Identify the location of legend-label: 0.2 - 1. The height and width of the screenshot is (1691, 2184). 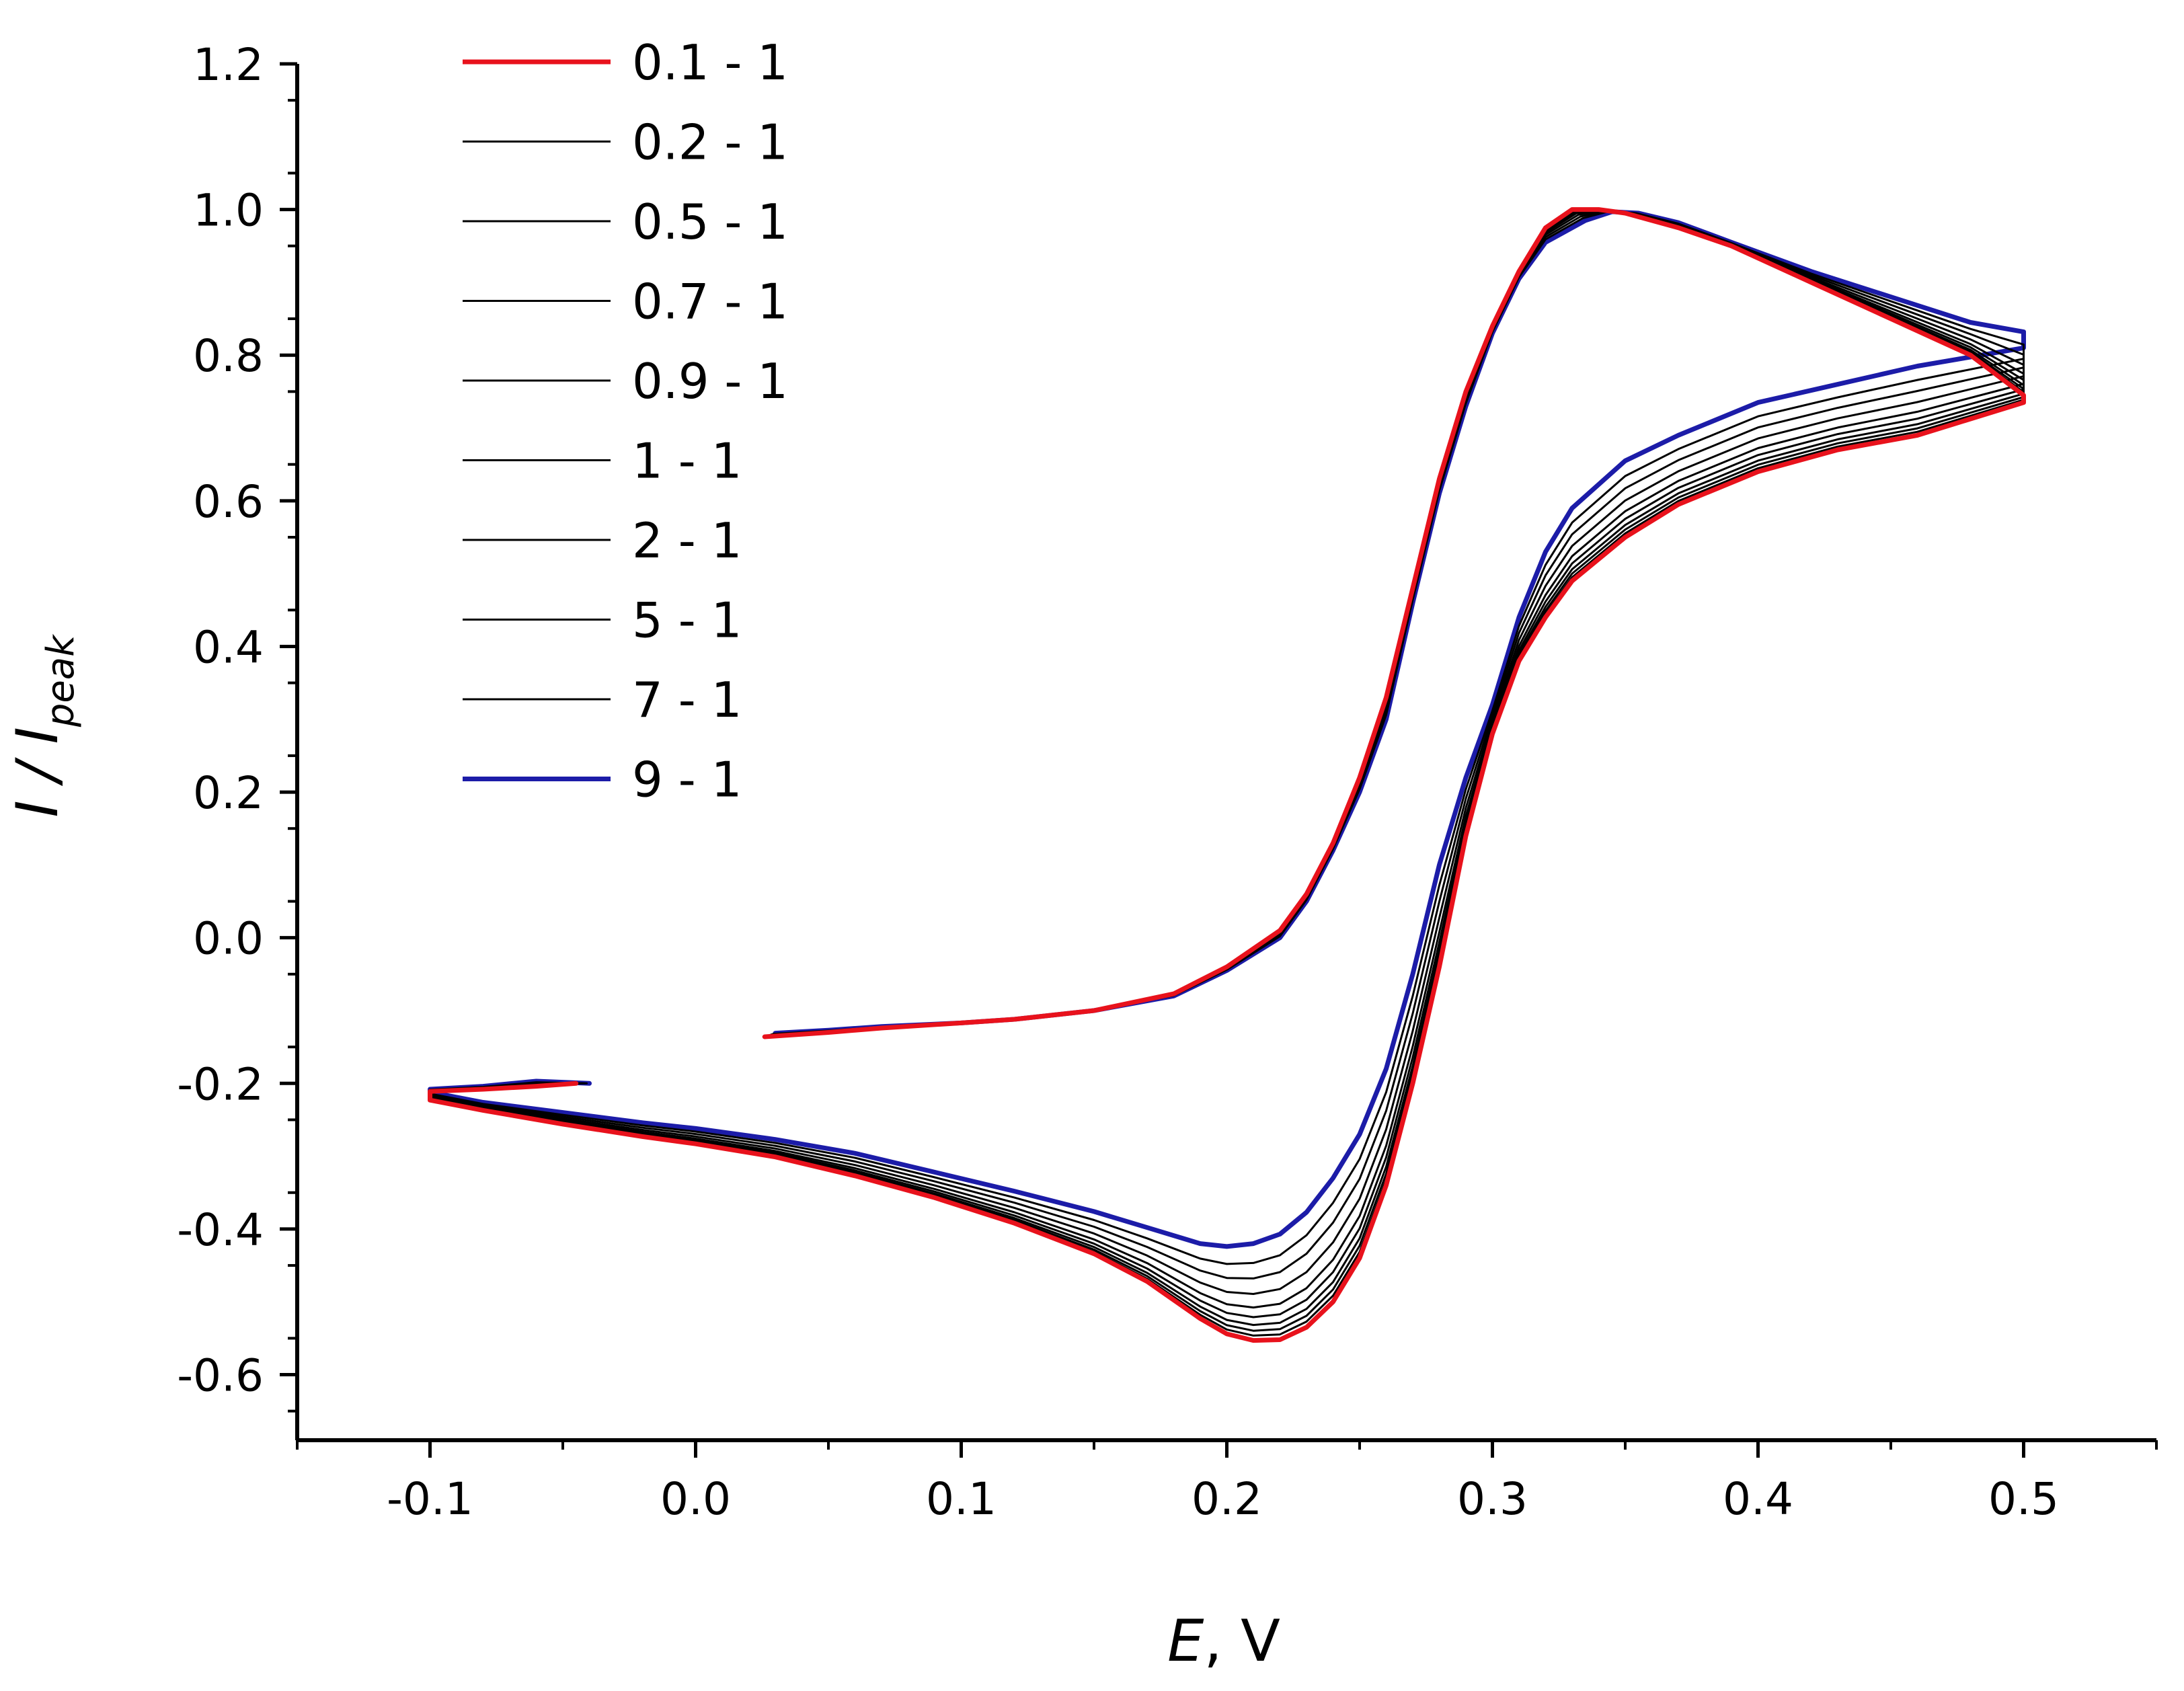
(710, 142).